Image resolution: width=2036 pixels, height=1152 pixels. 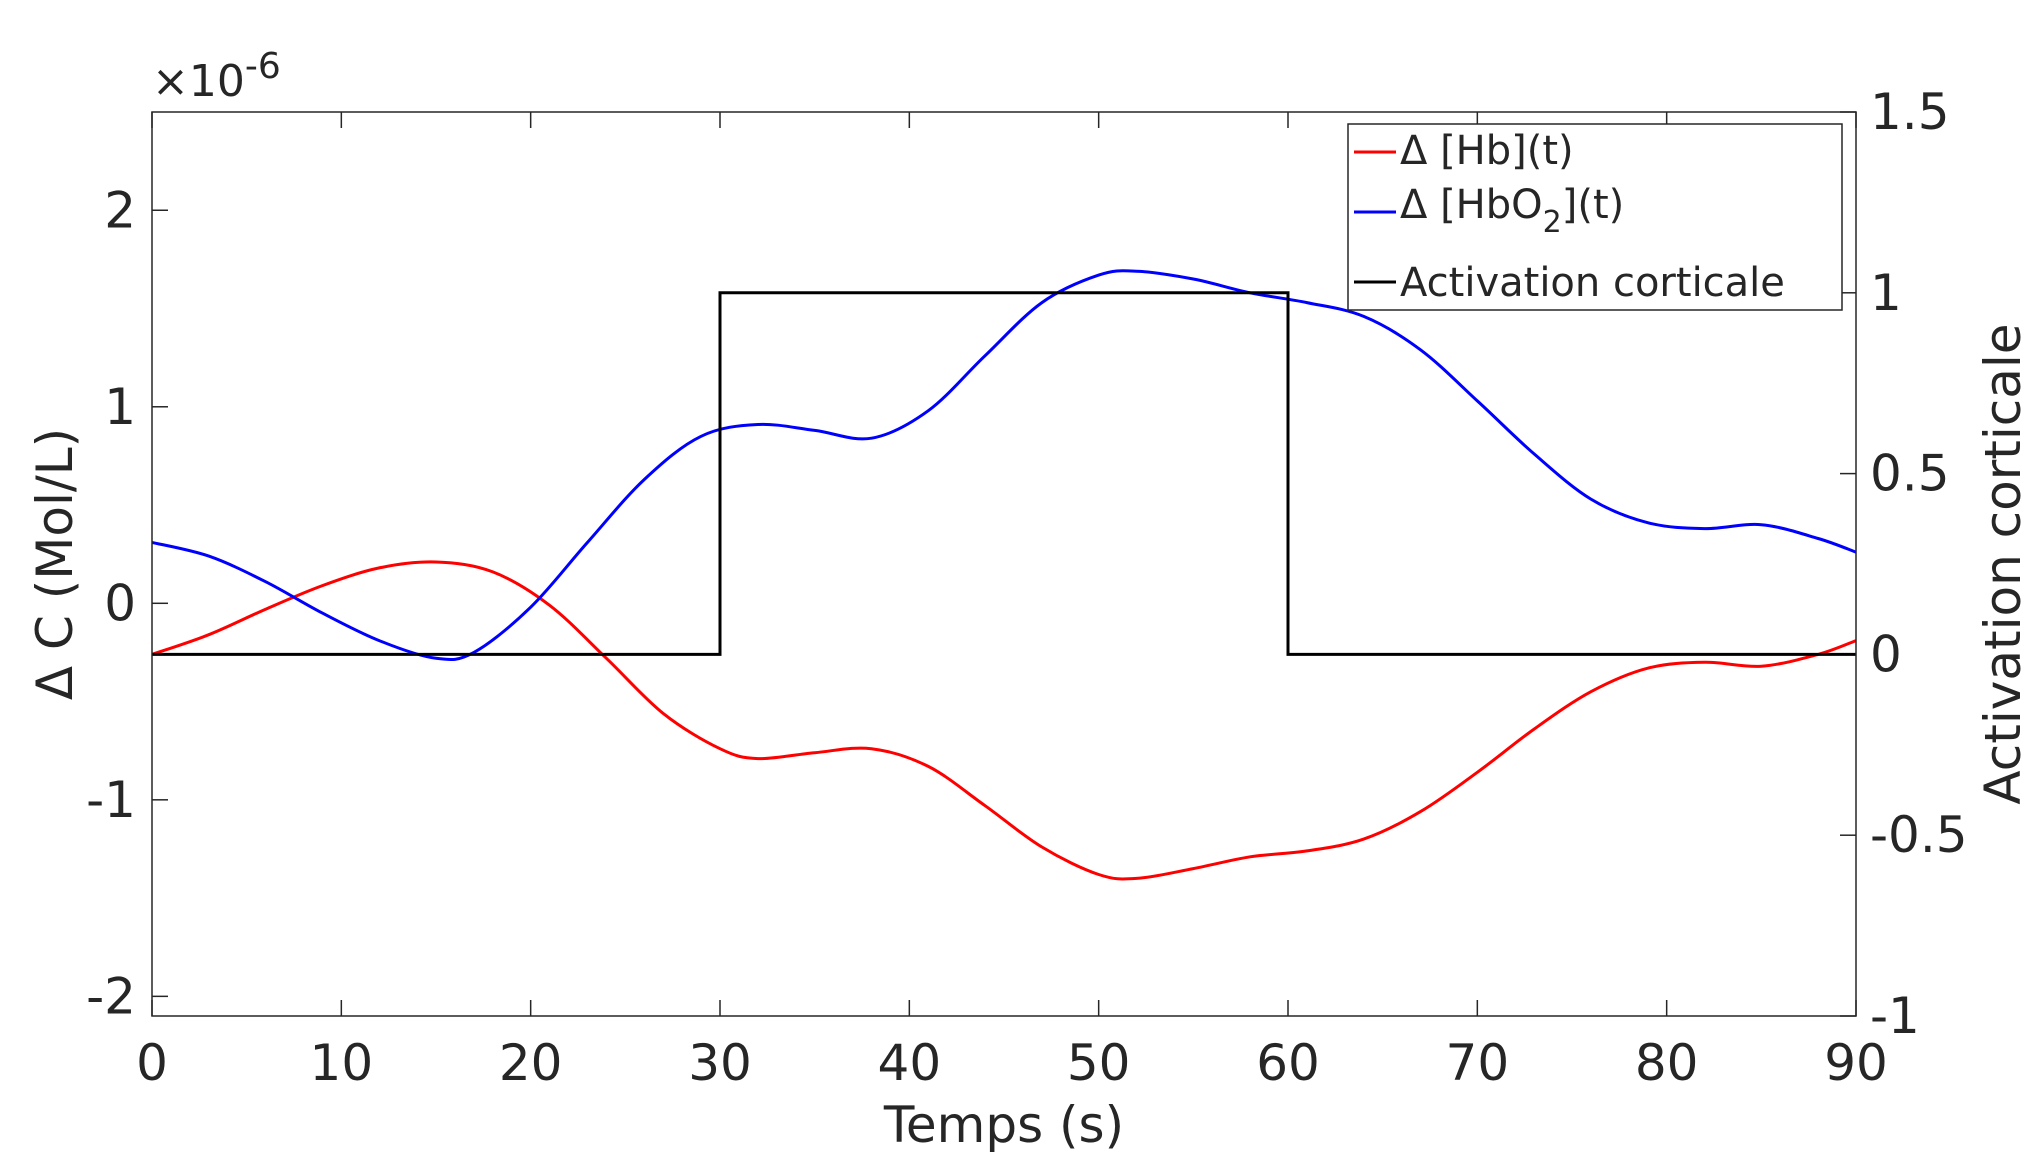 What do you see at coordinates (1592, 283) in the screenshot?
I see `legend-label-activation: Activation corticale` at bounding box center [1592, 283].